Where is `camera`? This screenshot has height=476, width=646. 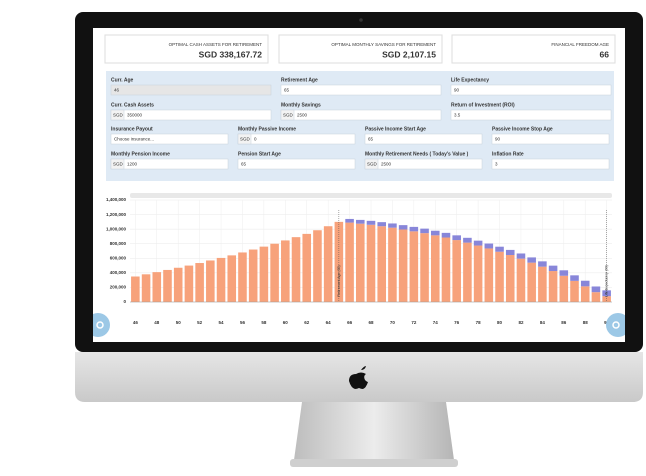
camera is located at coordinates (361, 20).